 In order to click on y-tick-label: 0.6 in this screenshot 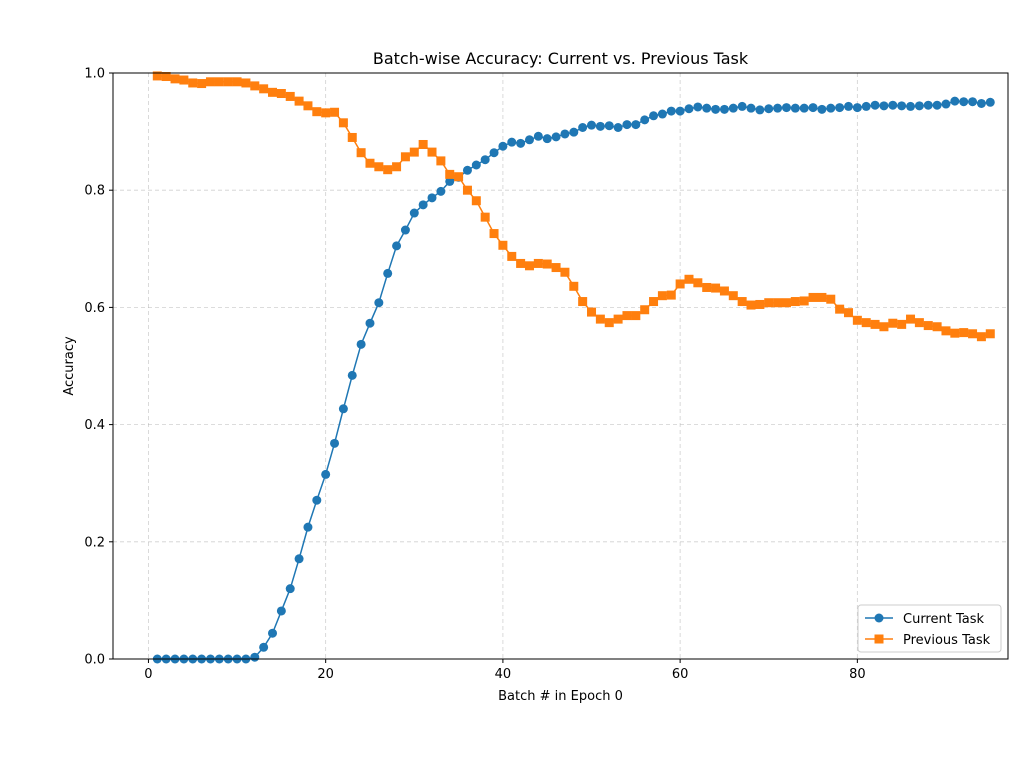, I will do `click(94, 308)`.